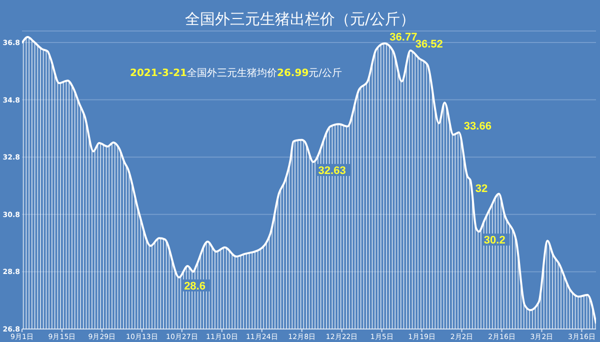 Image resolution: width=600 pixels, height=342 pixels. What do you see at coordinates (195, 286) in the screenshot?
I see `data-label: 28.6` at bounding box center [195, 286].